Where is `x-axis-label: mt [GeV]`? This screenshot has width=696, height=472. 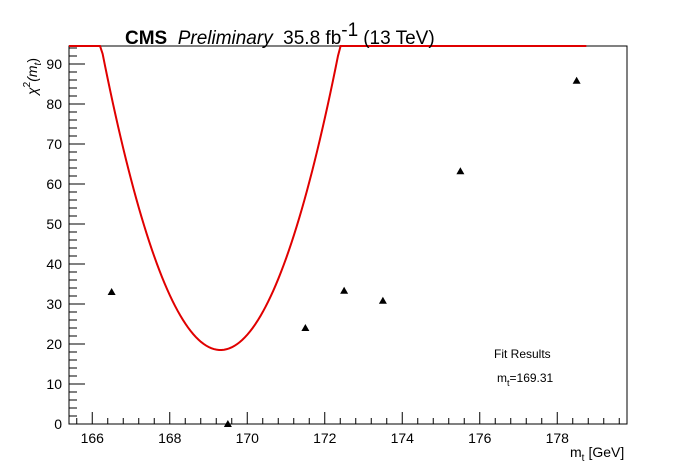 x-axis-label: mt [GeV] is located at coordinates (597, 454).